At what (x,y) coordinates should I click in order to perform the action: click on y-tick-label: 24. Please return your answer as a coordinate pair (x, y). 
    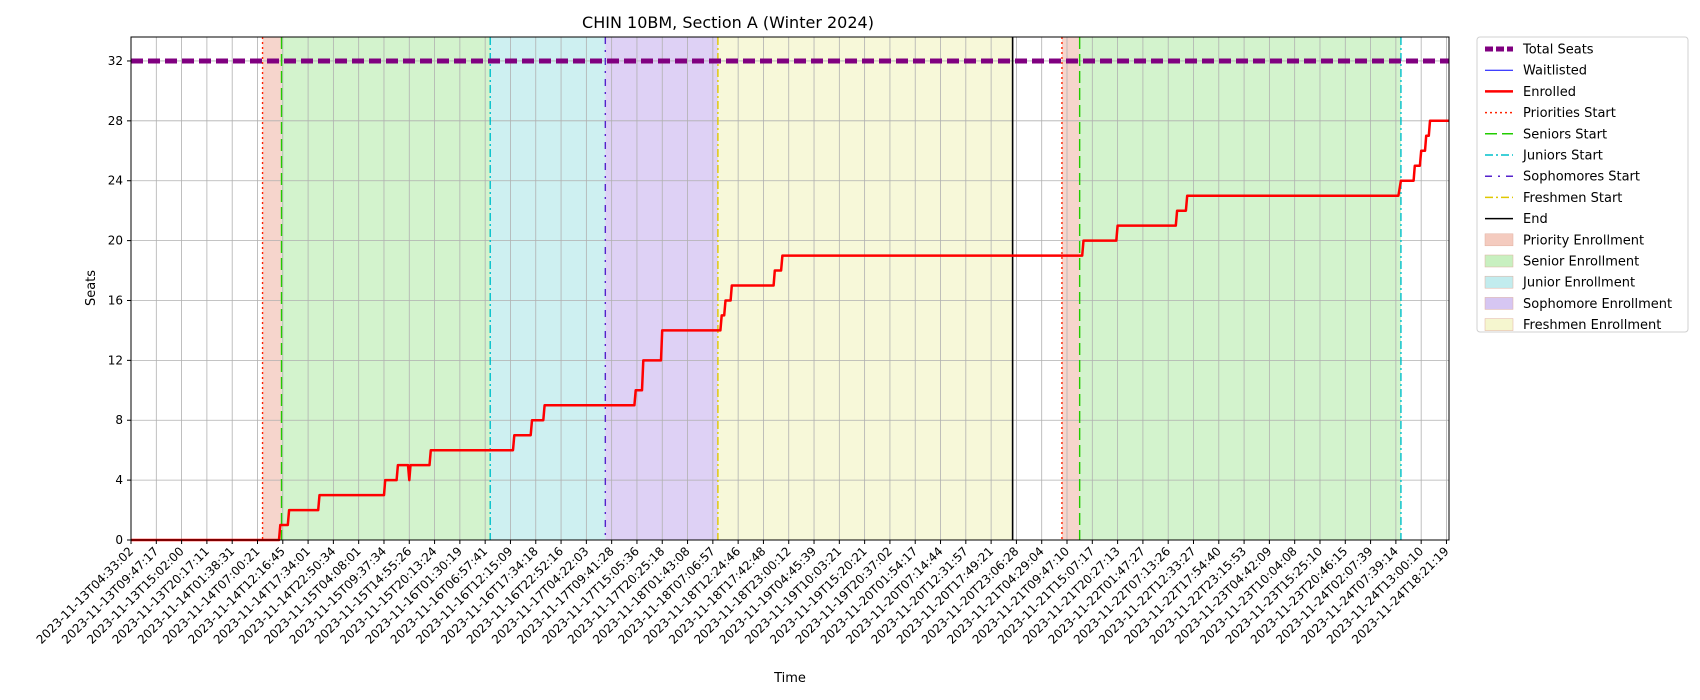
    Looking at the image, I should click on (115, 181).